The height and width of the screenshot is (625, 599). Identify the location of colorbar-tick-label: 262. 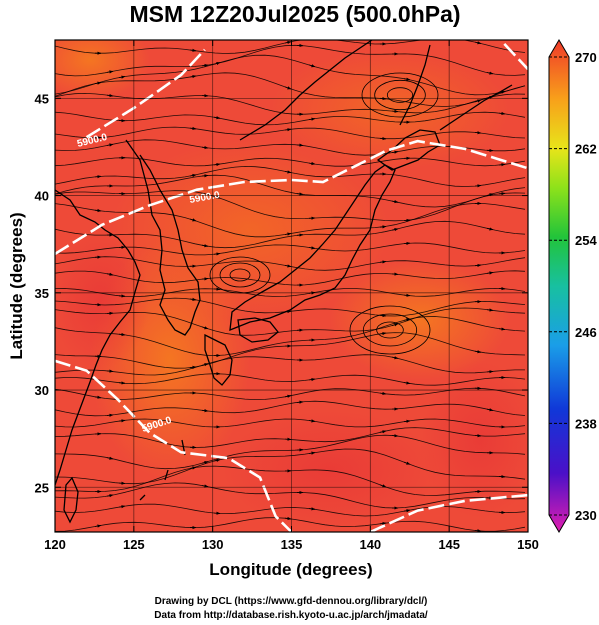
(586, 149).